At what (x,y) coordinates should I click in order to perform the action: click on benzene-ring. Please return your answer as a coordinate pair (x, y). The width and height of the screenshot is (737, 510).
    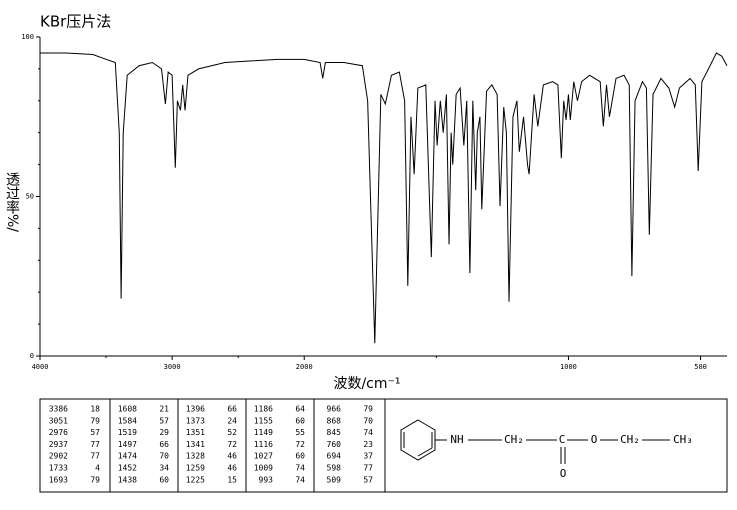
    Looking at the image, I should click on (418, 440).